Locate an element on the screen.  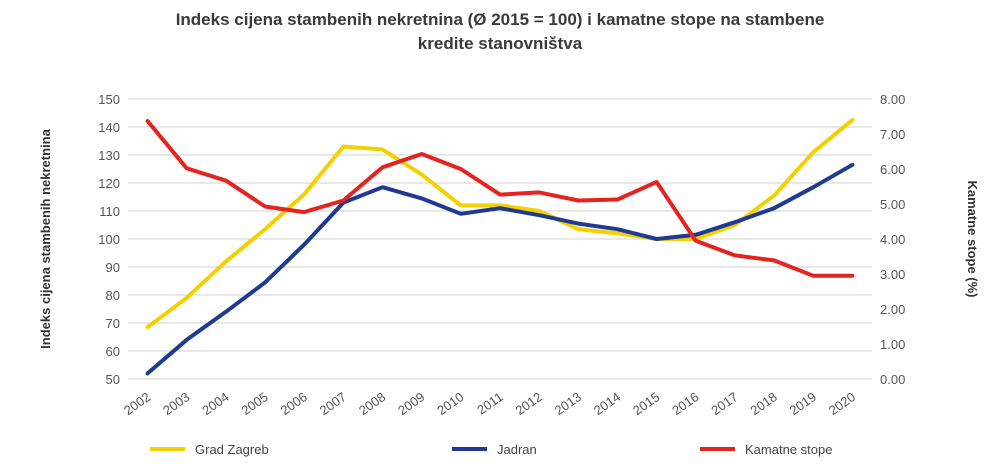
x-tick-label: 2020 is located at coordinates (842, 403).